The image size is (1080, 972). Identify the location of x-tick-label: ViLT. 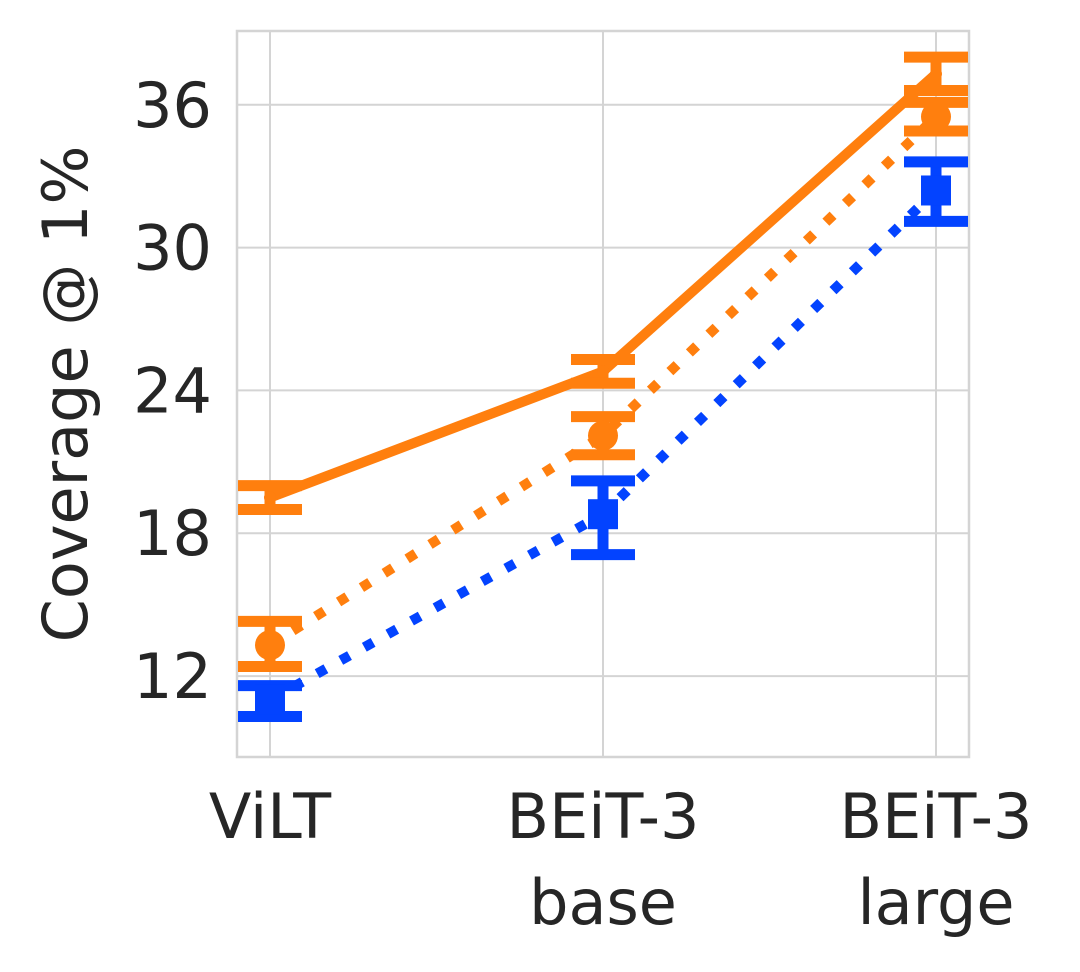
(270, 816).